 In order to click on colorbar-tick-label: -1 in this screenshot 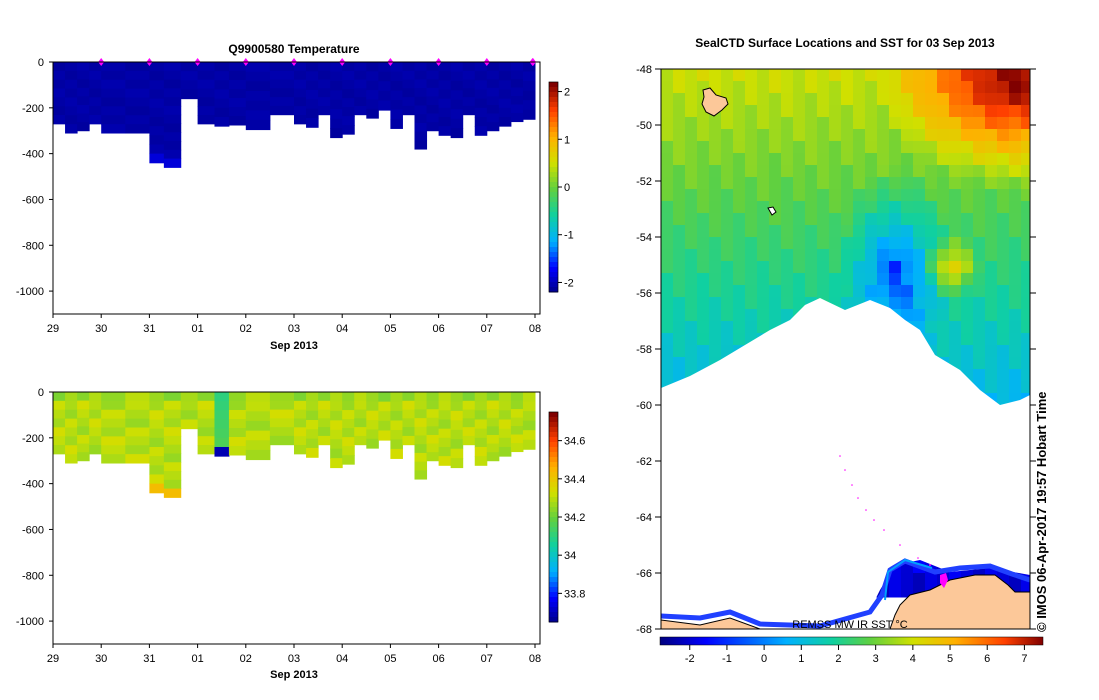, I will do `click(569, 236)`.